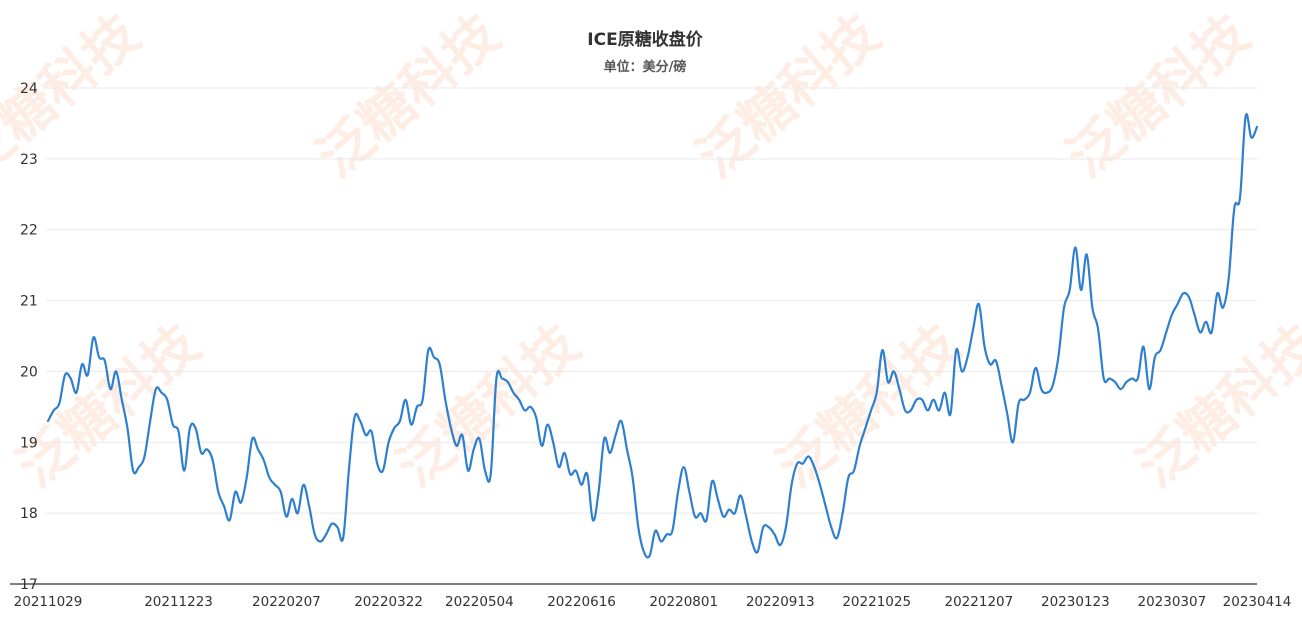 This screenshot has height=635, width=1302. I want to click on x-tick-label: 20230123, so click(1075, 602).